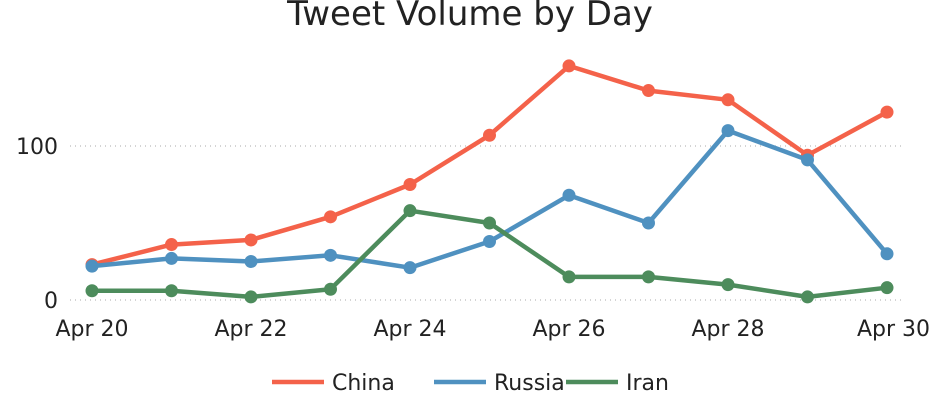  What do you see at coordinates (37, 147) in the screenshot?
I see `y-tick-label: 100` at bounding box center [37, 147].